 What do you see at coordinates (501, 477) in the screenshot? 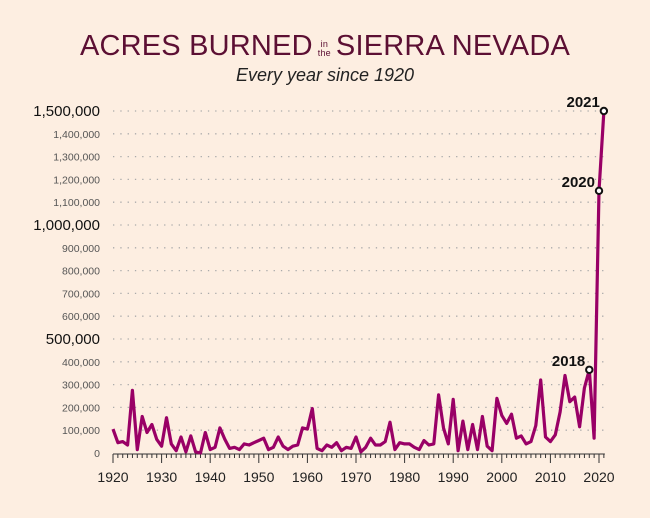
I see `x-tick-label: 2000` at bounding box center [501, 477].